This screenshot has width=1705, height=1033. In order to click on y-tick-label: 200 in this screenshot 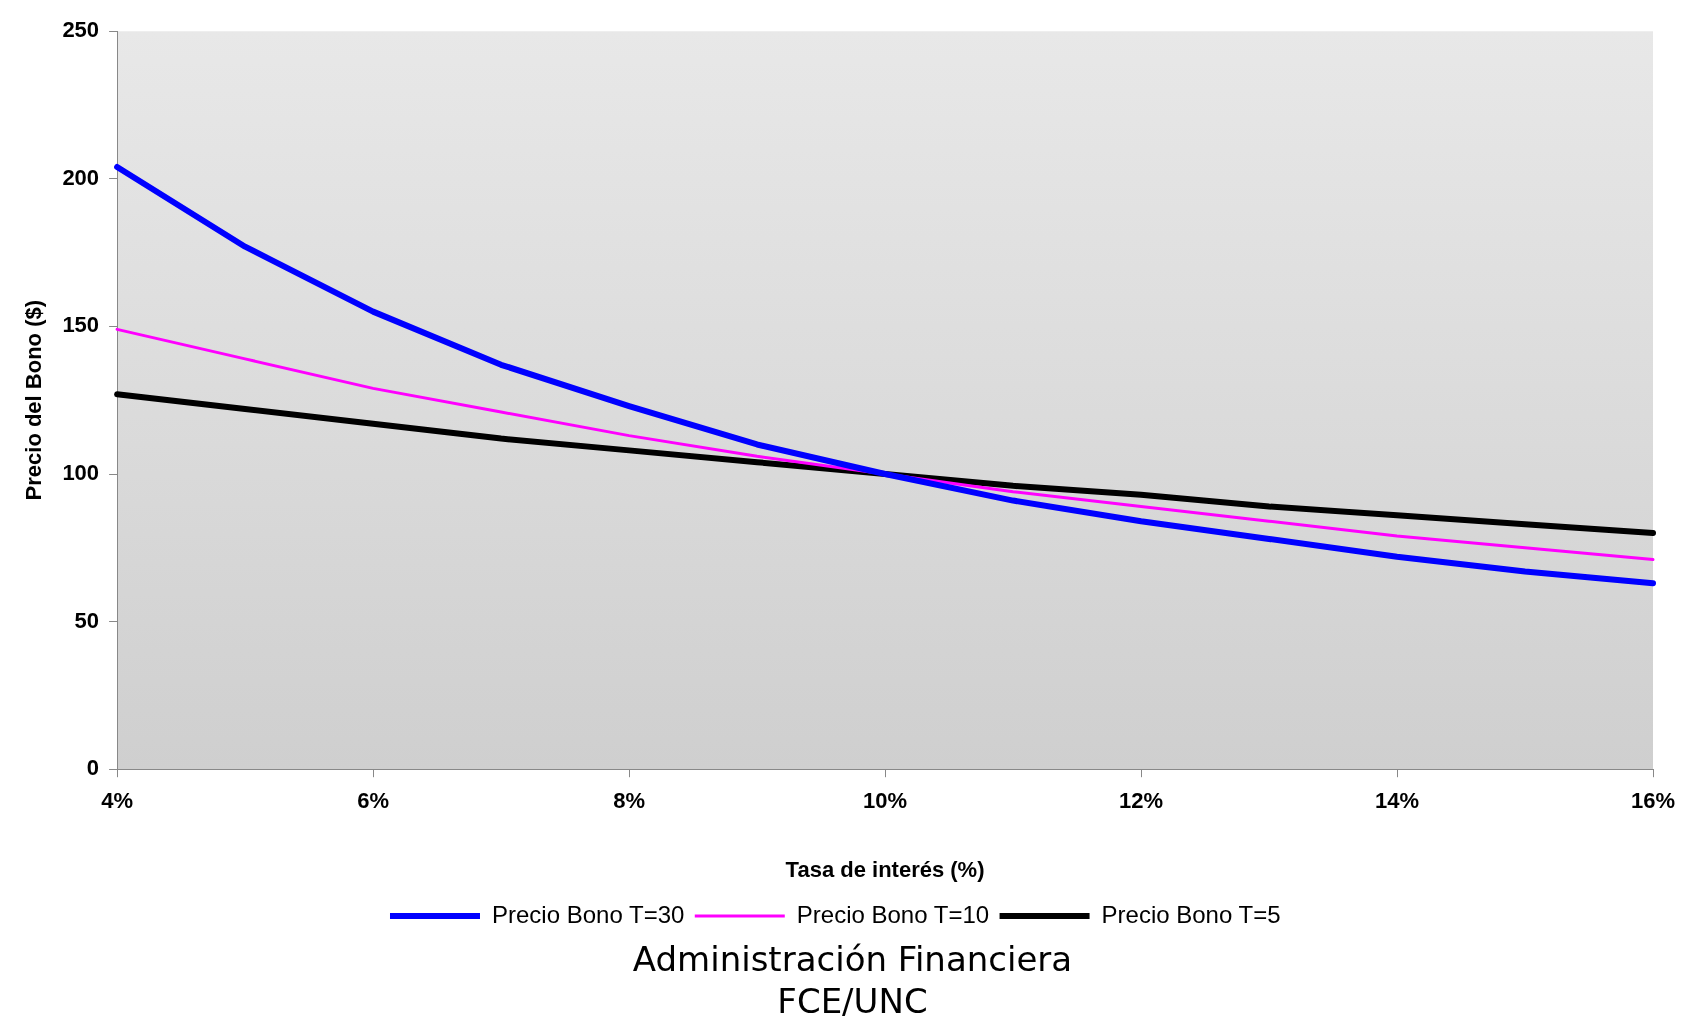, I will do `click(81, 177)`.